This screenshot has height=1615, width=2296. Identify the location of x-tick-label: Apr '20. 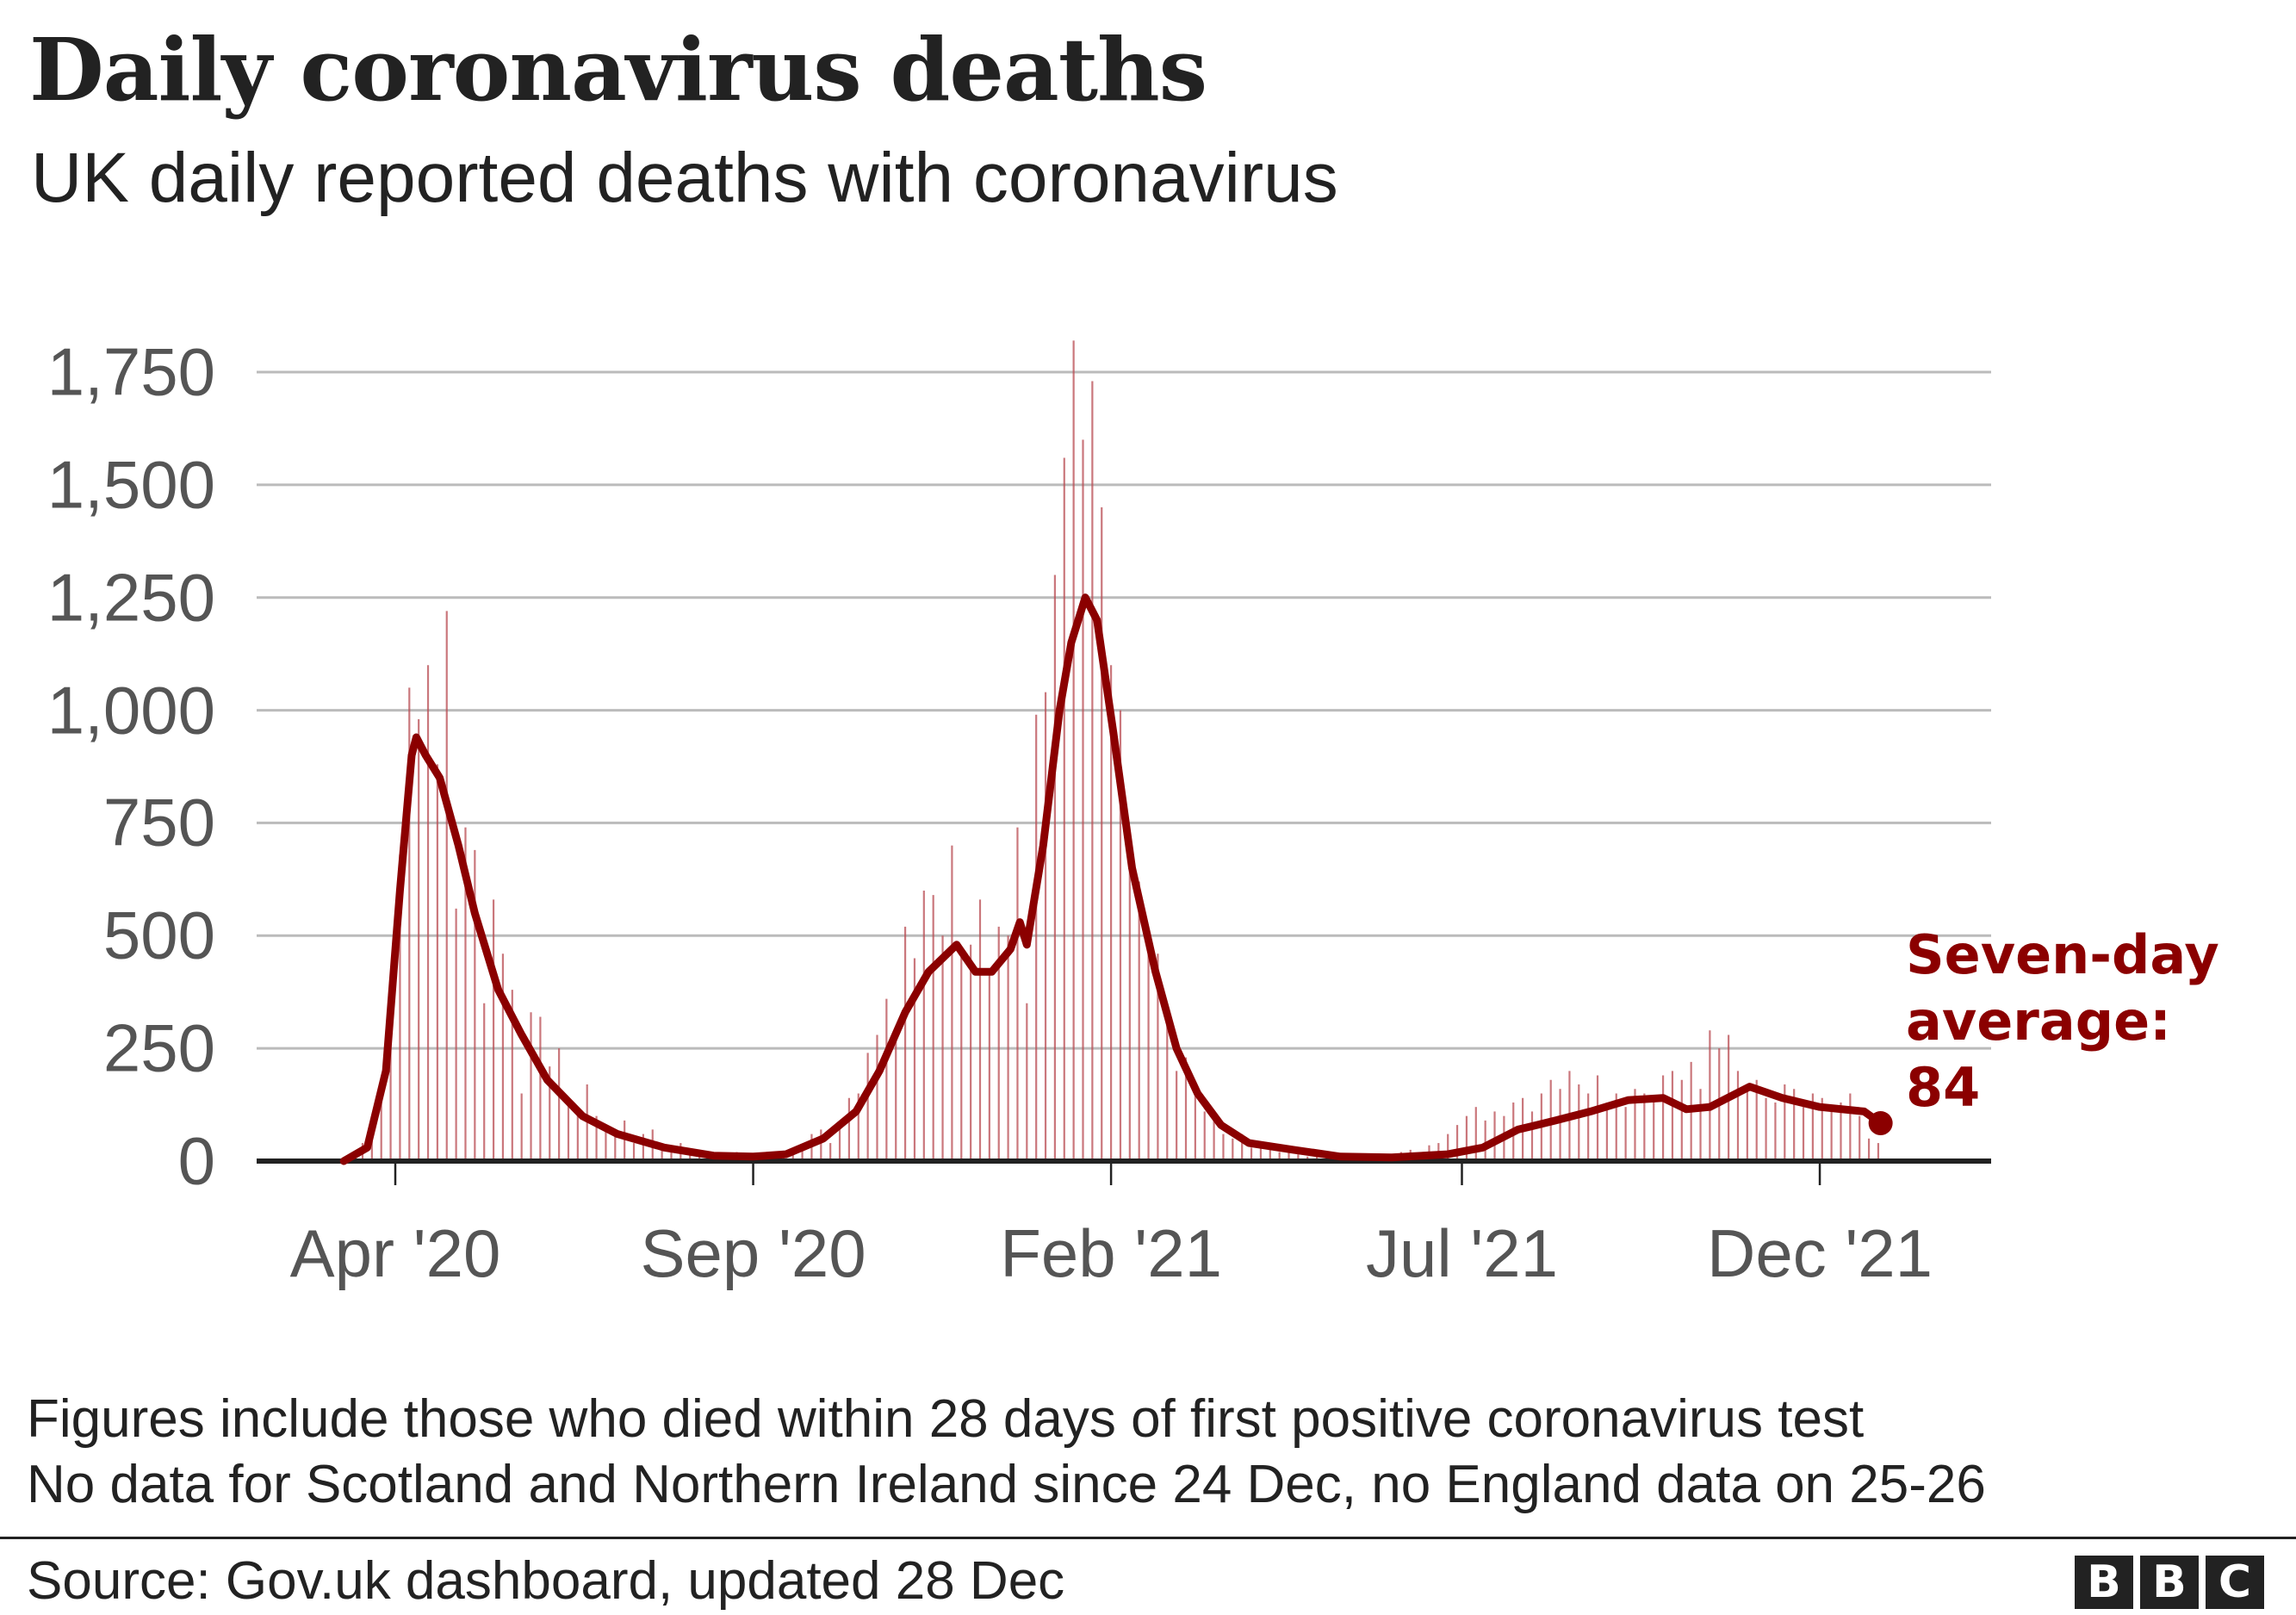
(395, 1253).